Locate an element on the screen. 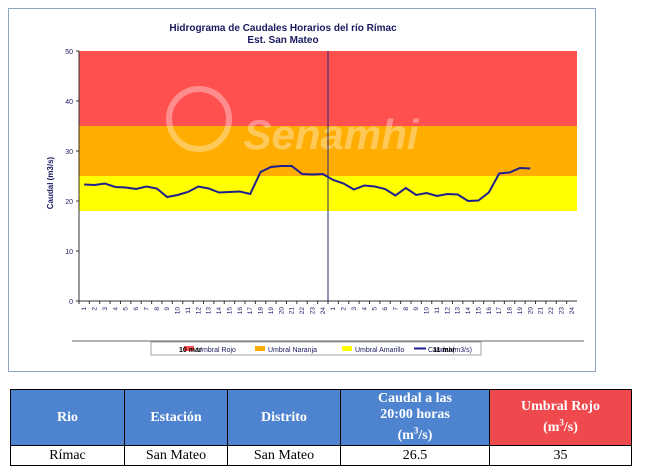  watermark-text: Senamhi is located at coordinates (331, 134).